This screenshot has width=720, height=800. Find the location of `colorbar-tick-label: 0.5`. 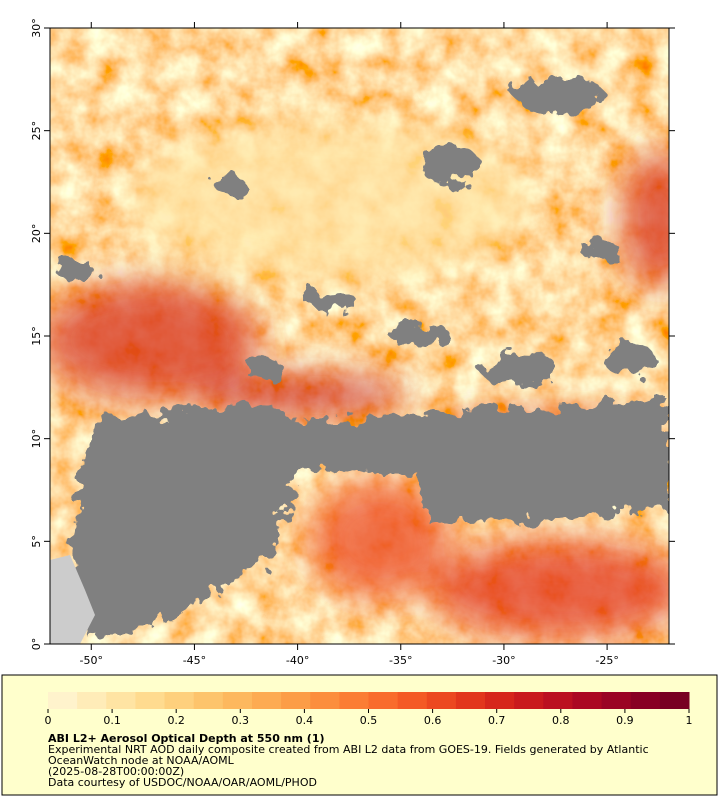

colorbar-tick-label: 0.5 is located at coordinates (369, 720).